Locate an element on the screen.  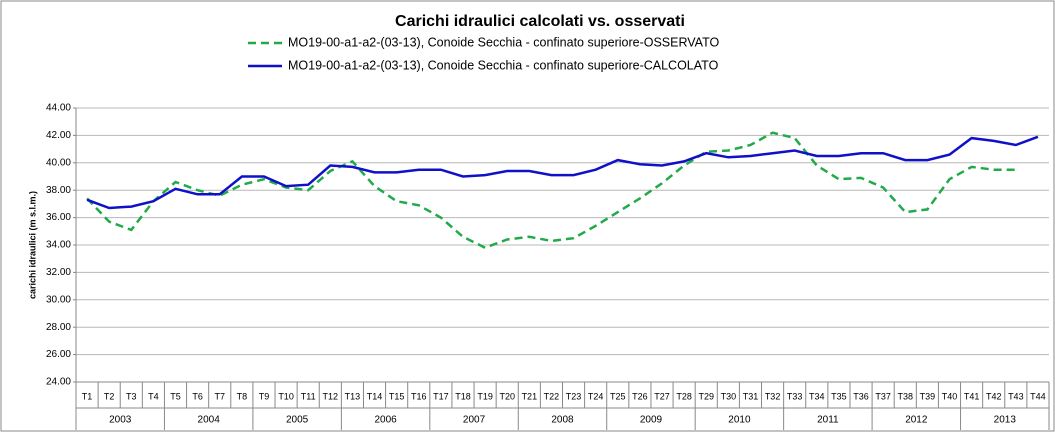
year-label: 2010 is located at coordinates (739, 420).